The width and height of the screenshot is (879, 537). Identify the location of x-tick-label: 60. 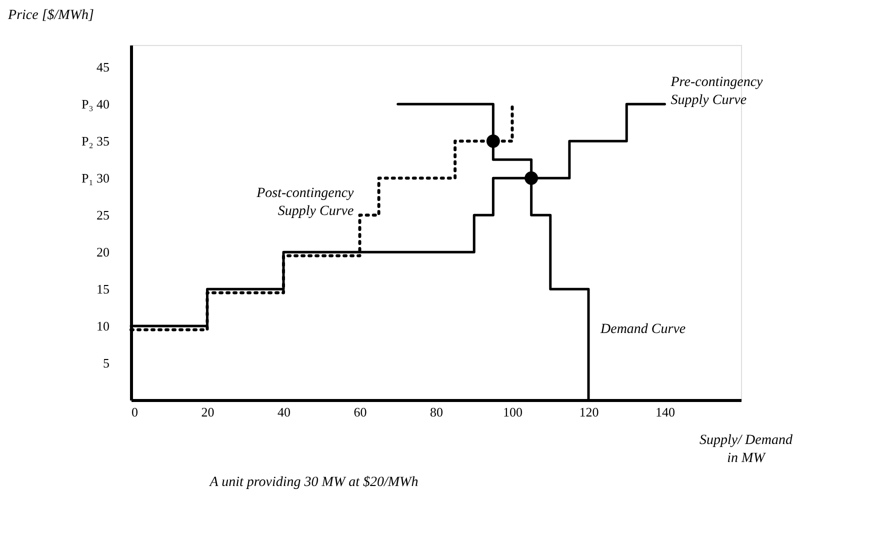
(360, 412).